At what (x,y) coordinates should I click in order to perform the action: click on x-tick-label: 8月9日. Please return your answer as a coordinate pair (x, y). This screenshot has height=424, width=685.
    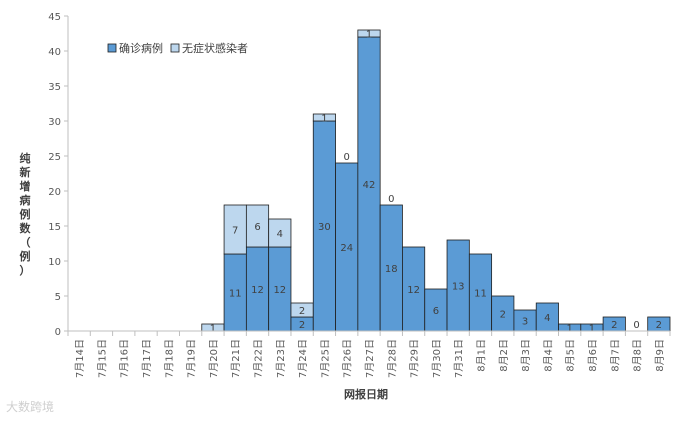
    Looking at the image, I should click on (660, 355).